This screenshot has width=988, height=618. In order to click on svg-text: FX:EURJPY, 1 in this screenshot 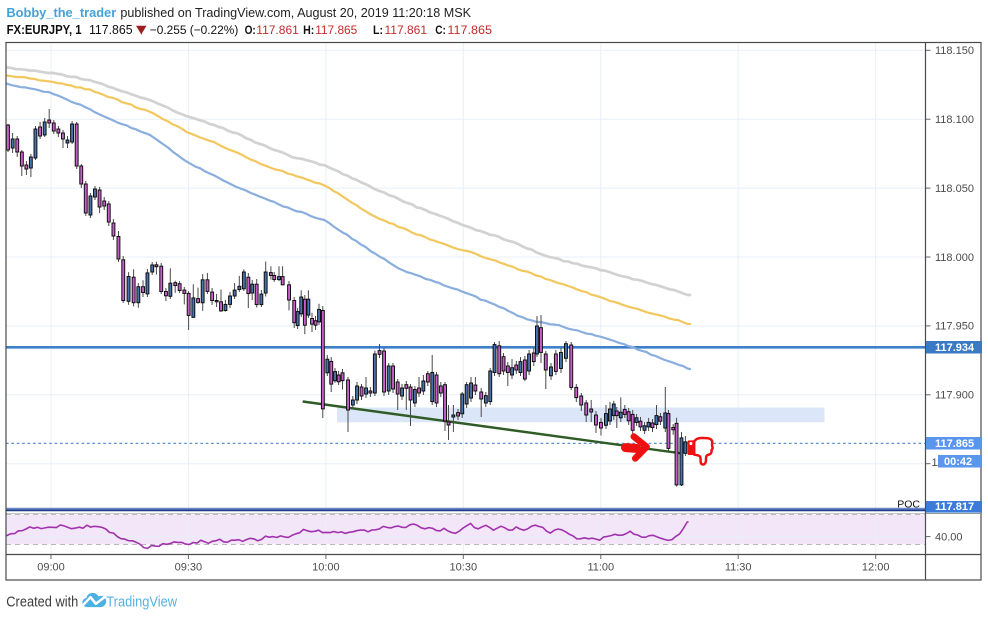, I will do `click(44, 29)`.